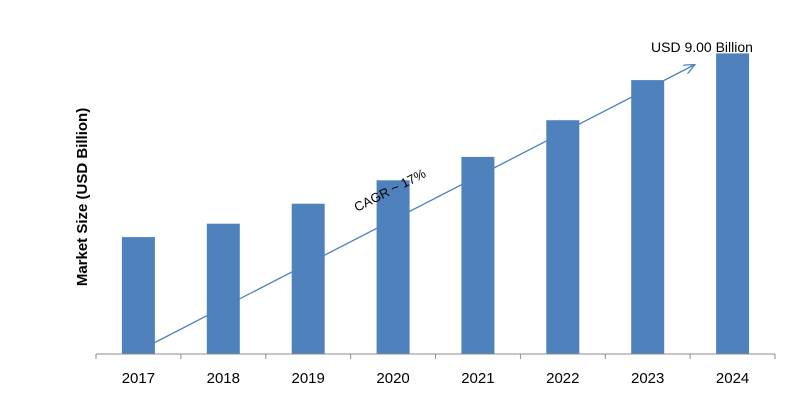 The height and width of the screenshot is (403, 800). Describe the element at coordinates (308, 278) in the screenshot. I see `bar-2019` at that location.